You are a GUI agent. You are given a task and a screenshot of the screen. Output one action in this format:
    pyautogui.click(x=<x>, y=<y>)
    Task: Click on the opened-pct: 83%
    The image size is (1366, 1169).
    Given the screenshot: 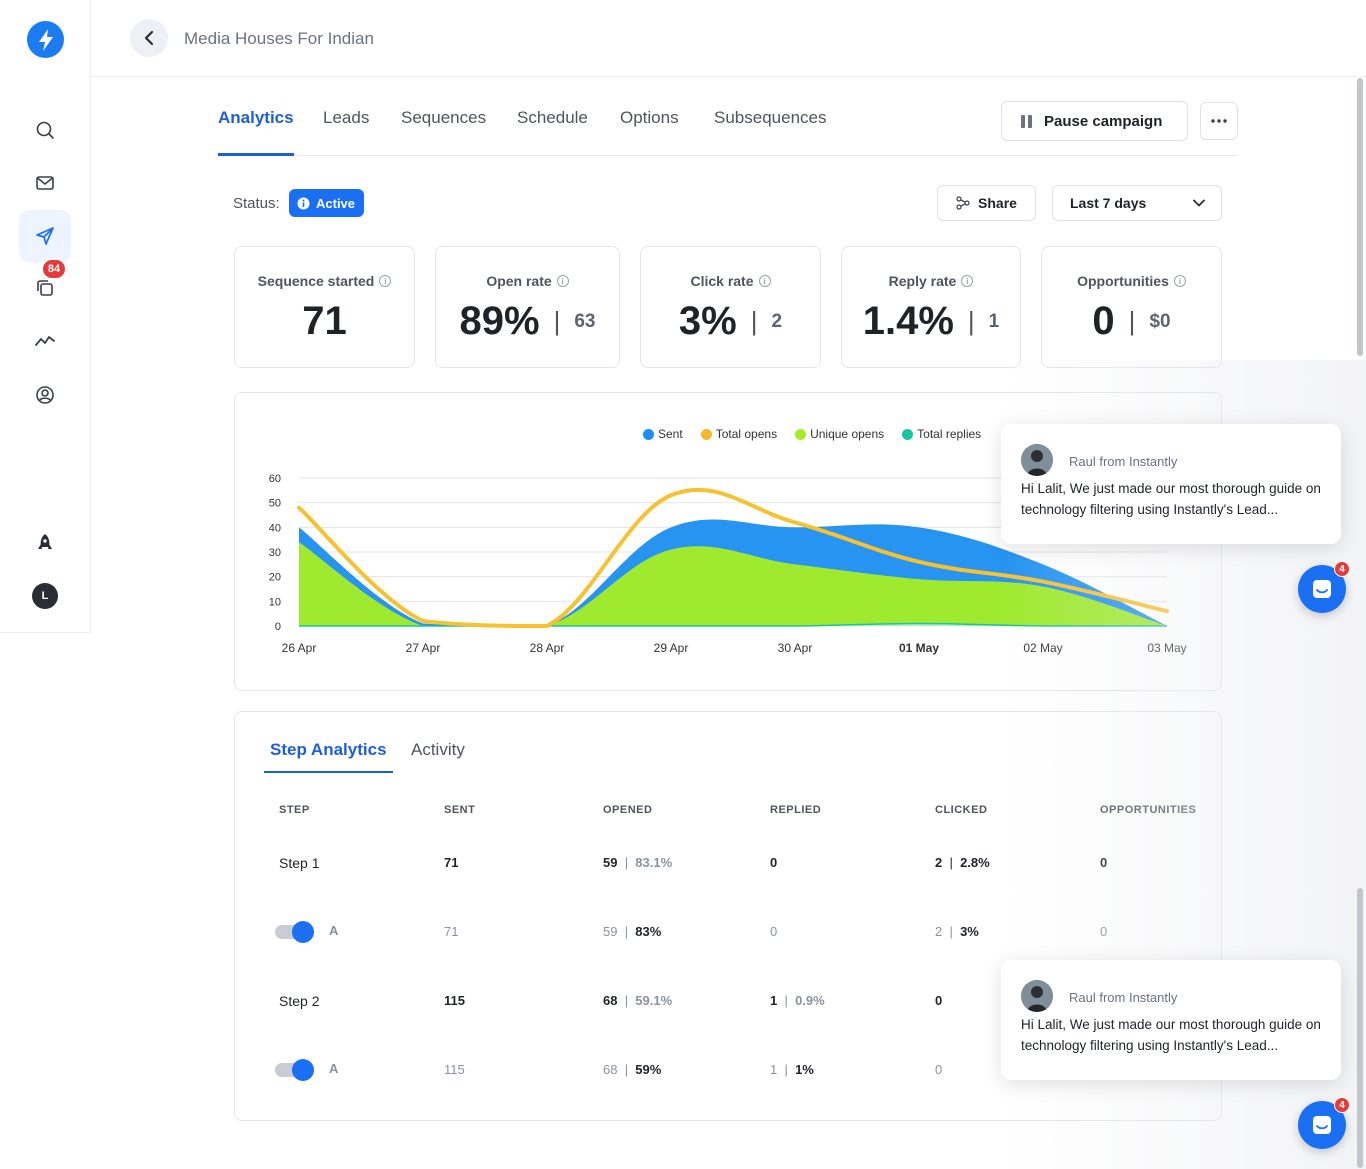 What is the action you would take?
    pyautogui.click(x=648, y=931)
    